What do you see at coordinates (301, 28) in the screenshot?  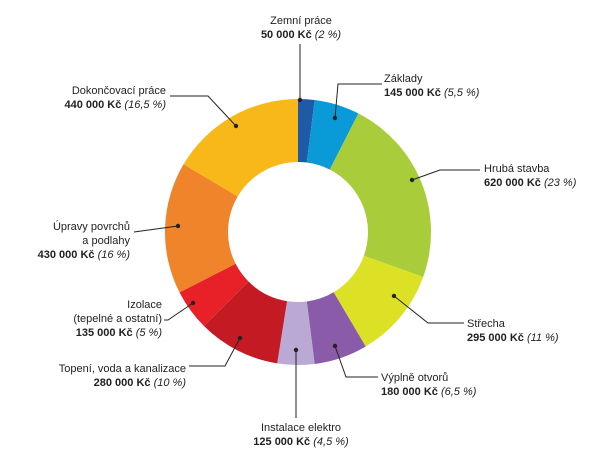 I see `label-zemni-prace: Zemní práce 50 000 Kč (2 %)` at bounding box center [301, 28].